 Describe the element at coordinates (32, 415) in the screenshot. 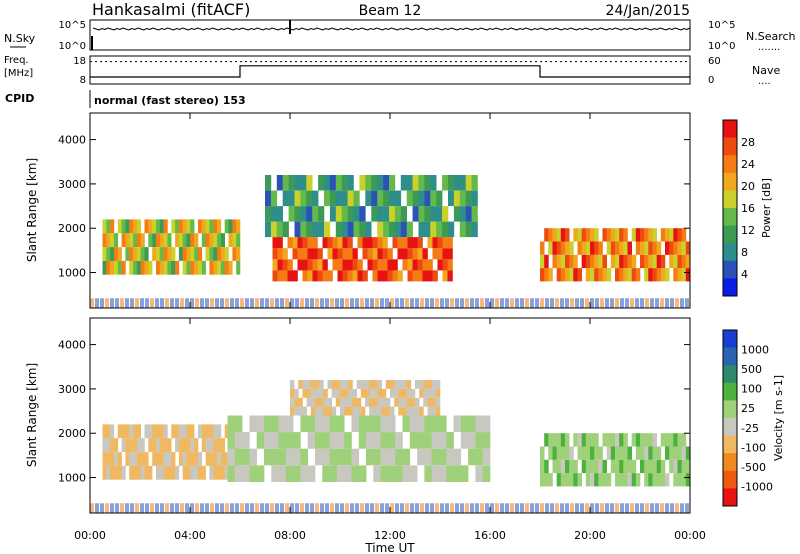

I see `velocity-y-label: Slant Range [km]` at that location.